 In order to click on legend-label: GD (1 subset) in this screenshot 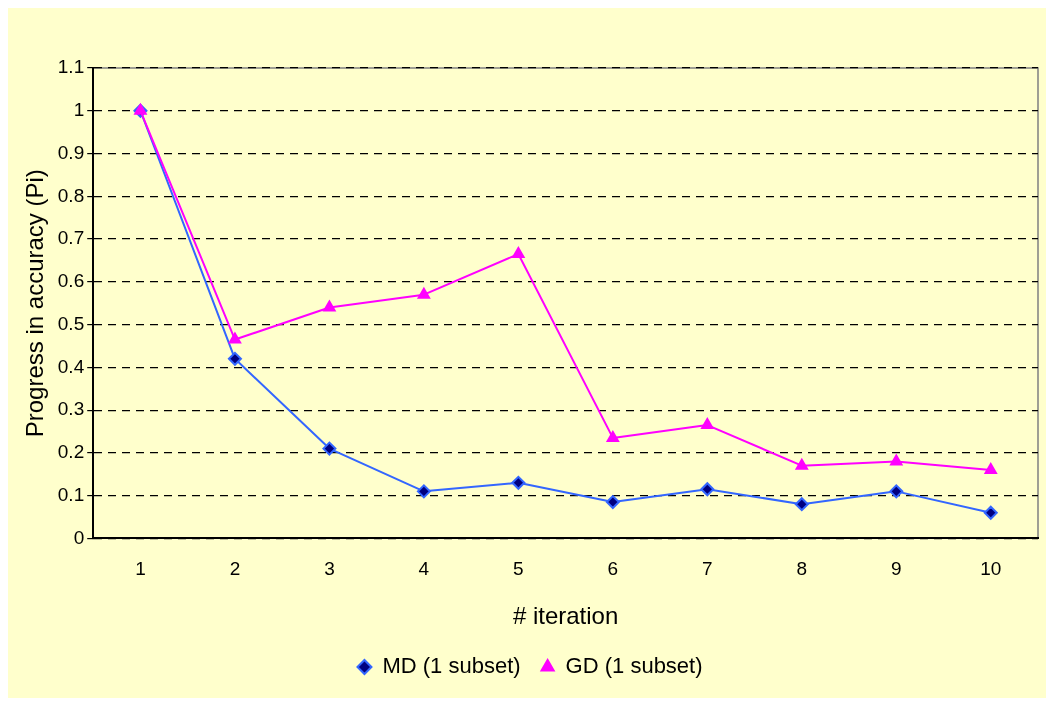, I will do `click(634, 666)`.